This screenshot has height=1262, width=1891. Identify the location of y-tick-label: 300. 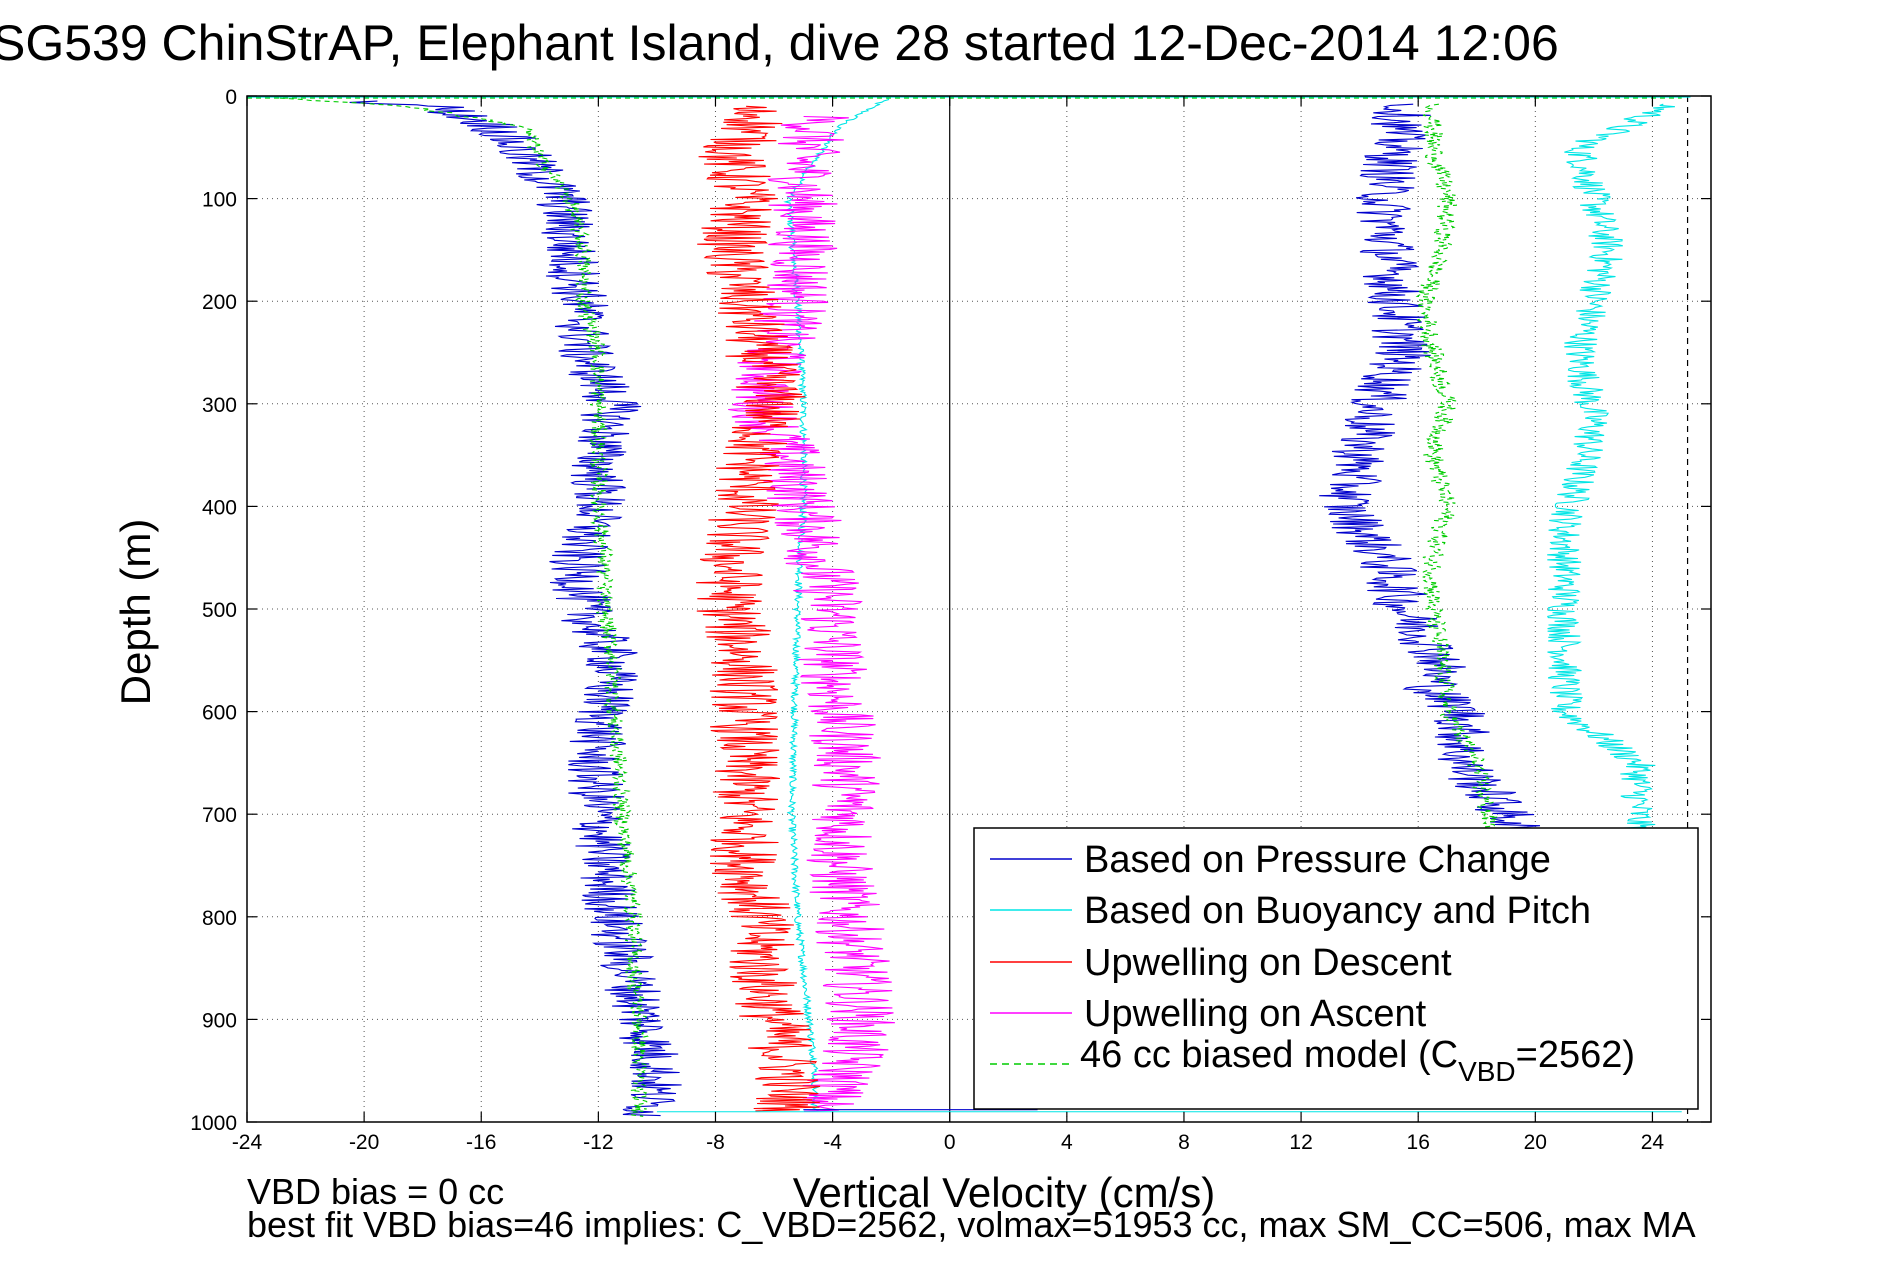
(219, 405).